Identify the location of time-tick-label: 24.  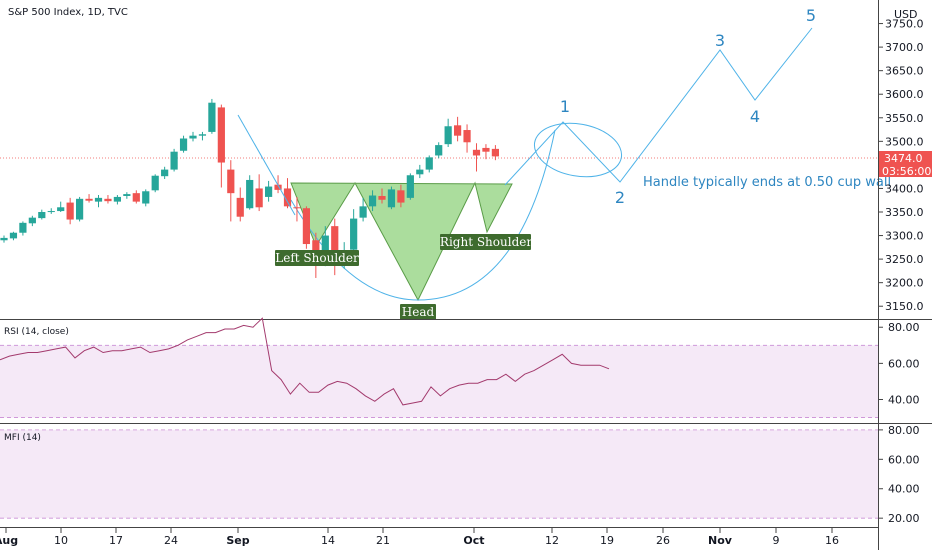
(171, 540).